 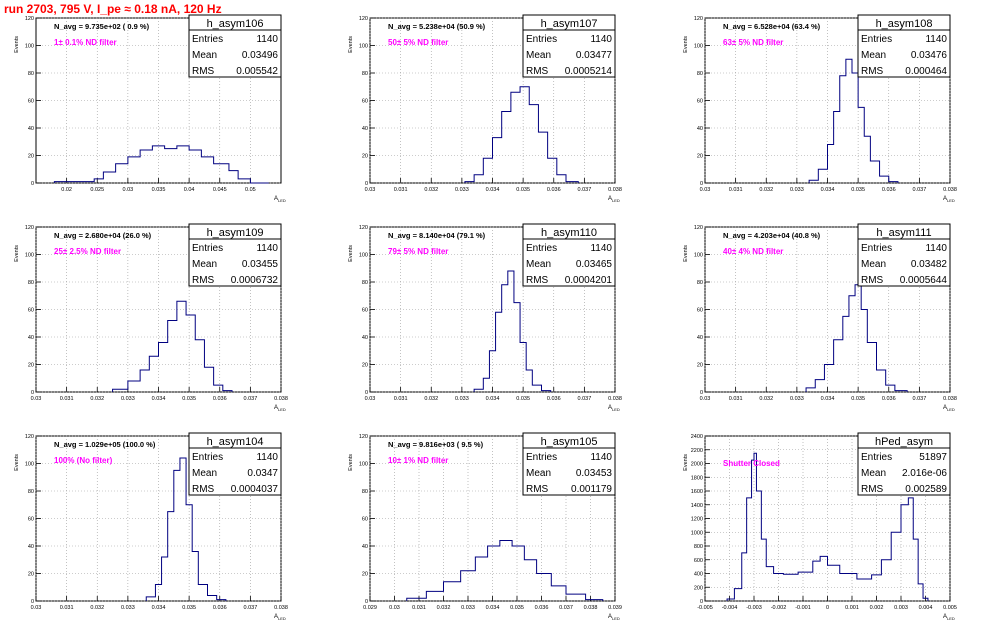 What do you see at coordinates (697, 465) in the screenshot?
I see `y-tick-label: 2000` at bounding box center [697, 465].